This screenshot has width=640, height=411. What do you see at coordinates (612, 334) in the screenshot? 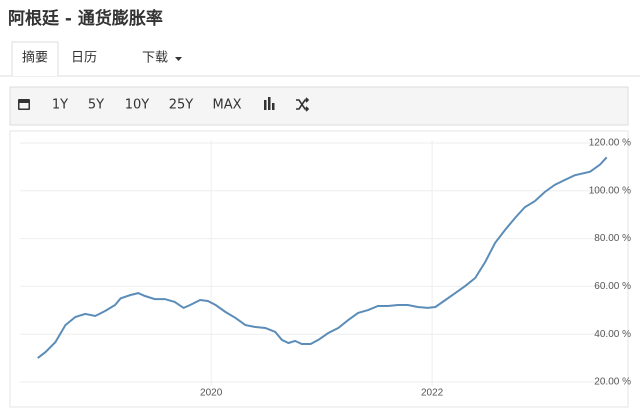
I see `y-tick-label: 40.00 %` at bounding box center [612, 334].